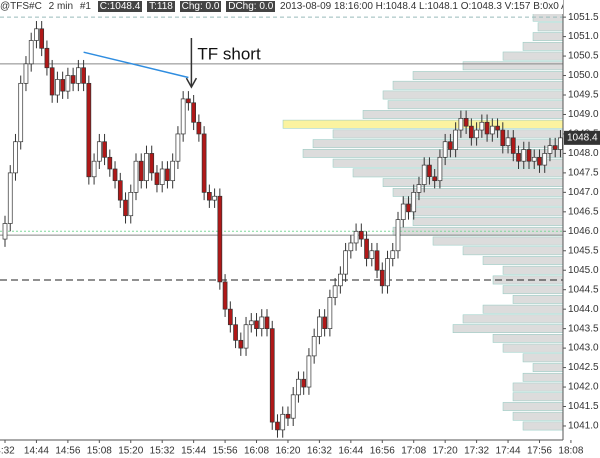  What do you see at coordinates (583, 426) in the screenshot?
I see `y-tick-label: 1041.0` at bounding box center [583, 426].